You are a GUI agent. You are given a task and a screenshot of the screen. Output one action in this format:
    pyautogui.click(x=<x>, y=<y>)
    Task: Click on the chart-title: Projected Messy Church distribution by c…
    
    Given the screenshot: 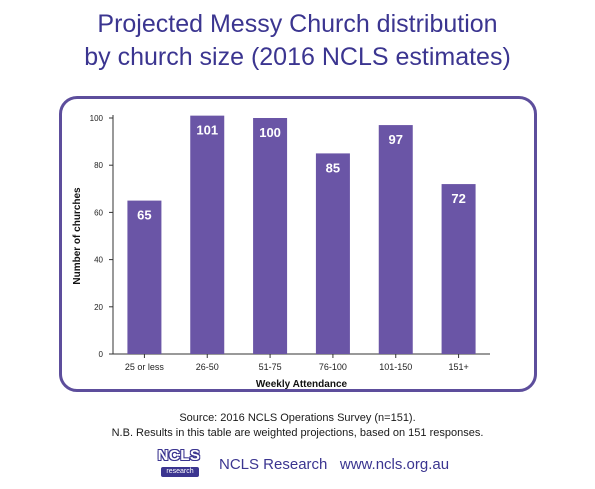 What is the action you would take?
    pyautogui.click(x=297, y=41)
    